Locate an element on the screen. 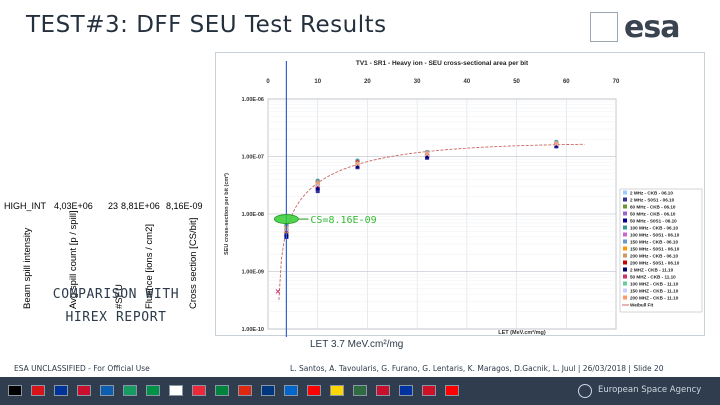 The image size is (720, 405). flag-19-icon is located at coordinates (429, 390).